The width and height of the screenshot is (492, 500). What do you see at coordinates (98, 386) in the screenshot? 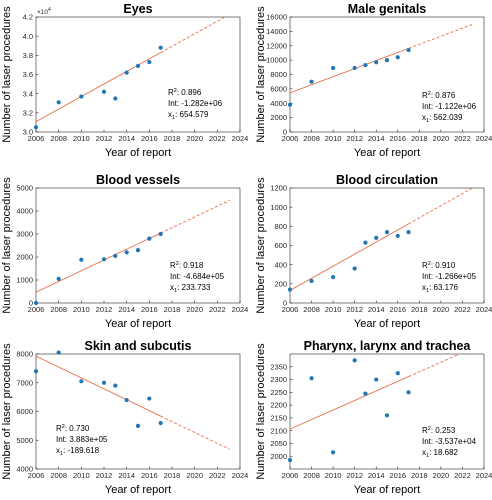
I see `fit-line-solid` at bounding box center [98, 386].